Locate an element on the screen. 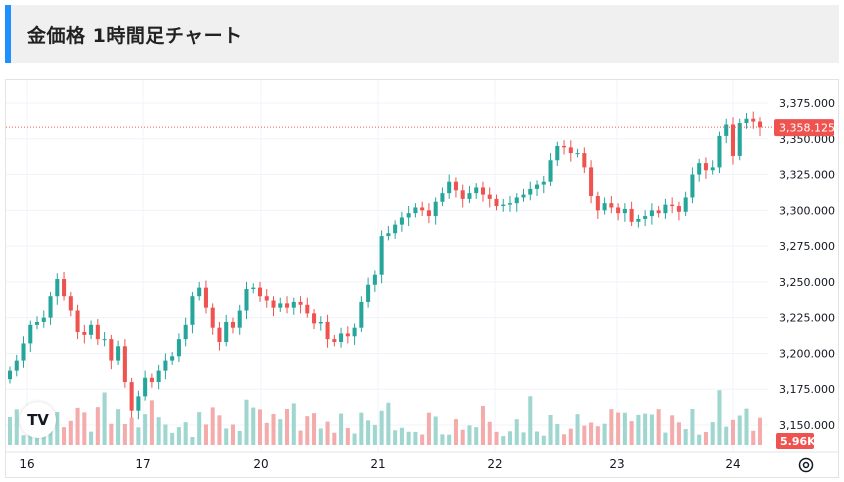 This screenshot has height=482, width=844. x-tick-label: 20 is located at coordinates (260, 464).